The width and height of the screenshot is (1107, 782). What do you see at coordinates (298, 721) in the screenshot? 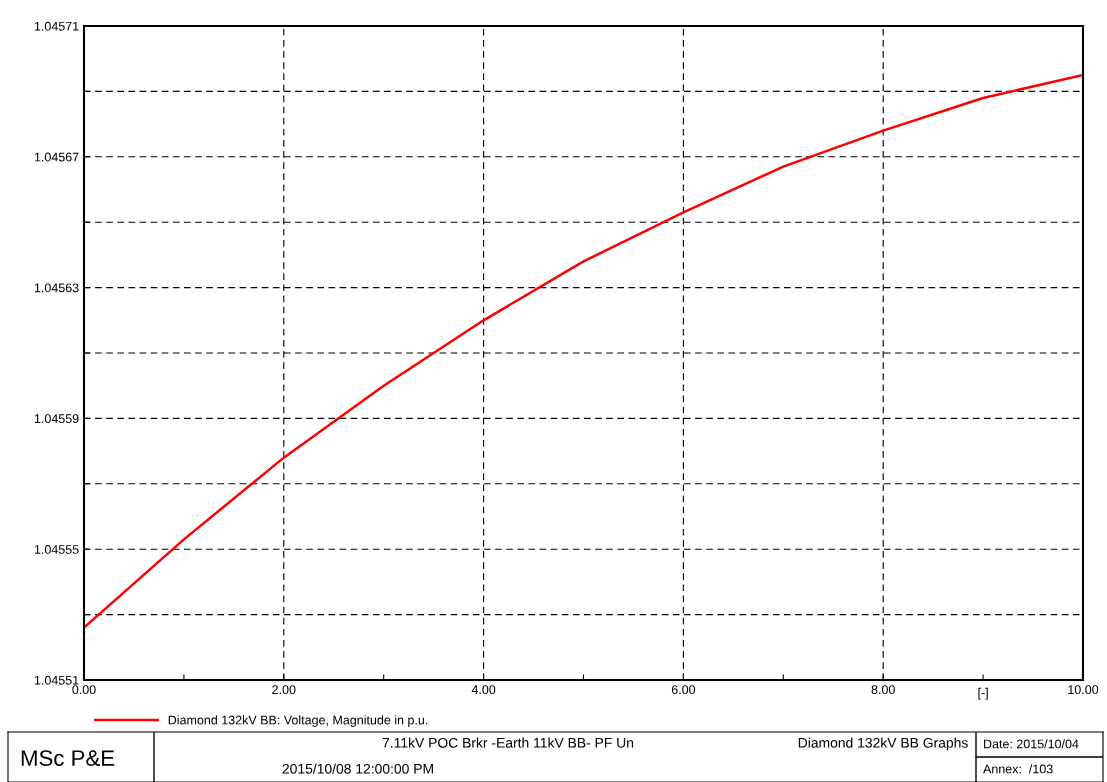
I see `legend-label: Diamond 132kV BB: Voltage, Magnitude in p.u.` at bounding box center [298, 721].